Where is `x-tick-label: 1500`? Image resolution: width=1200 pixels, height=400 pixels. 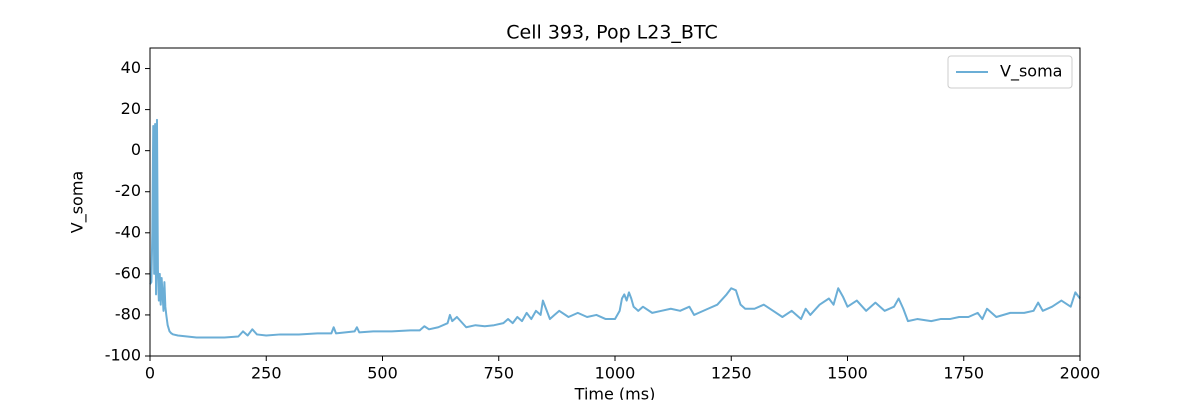
x-tick-label: 1500 is located at coordinates (847, 373).